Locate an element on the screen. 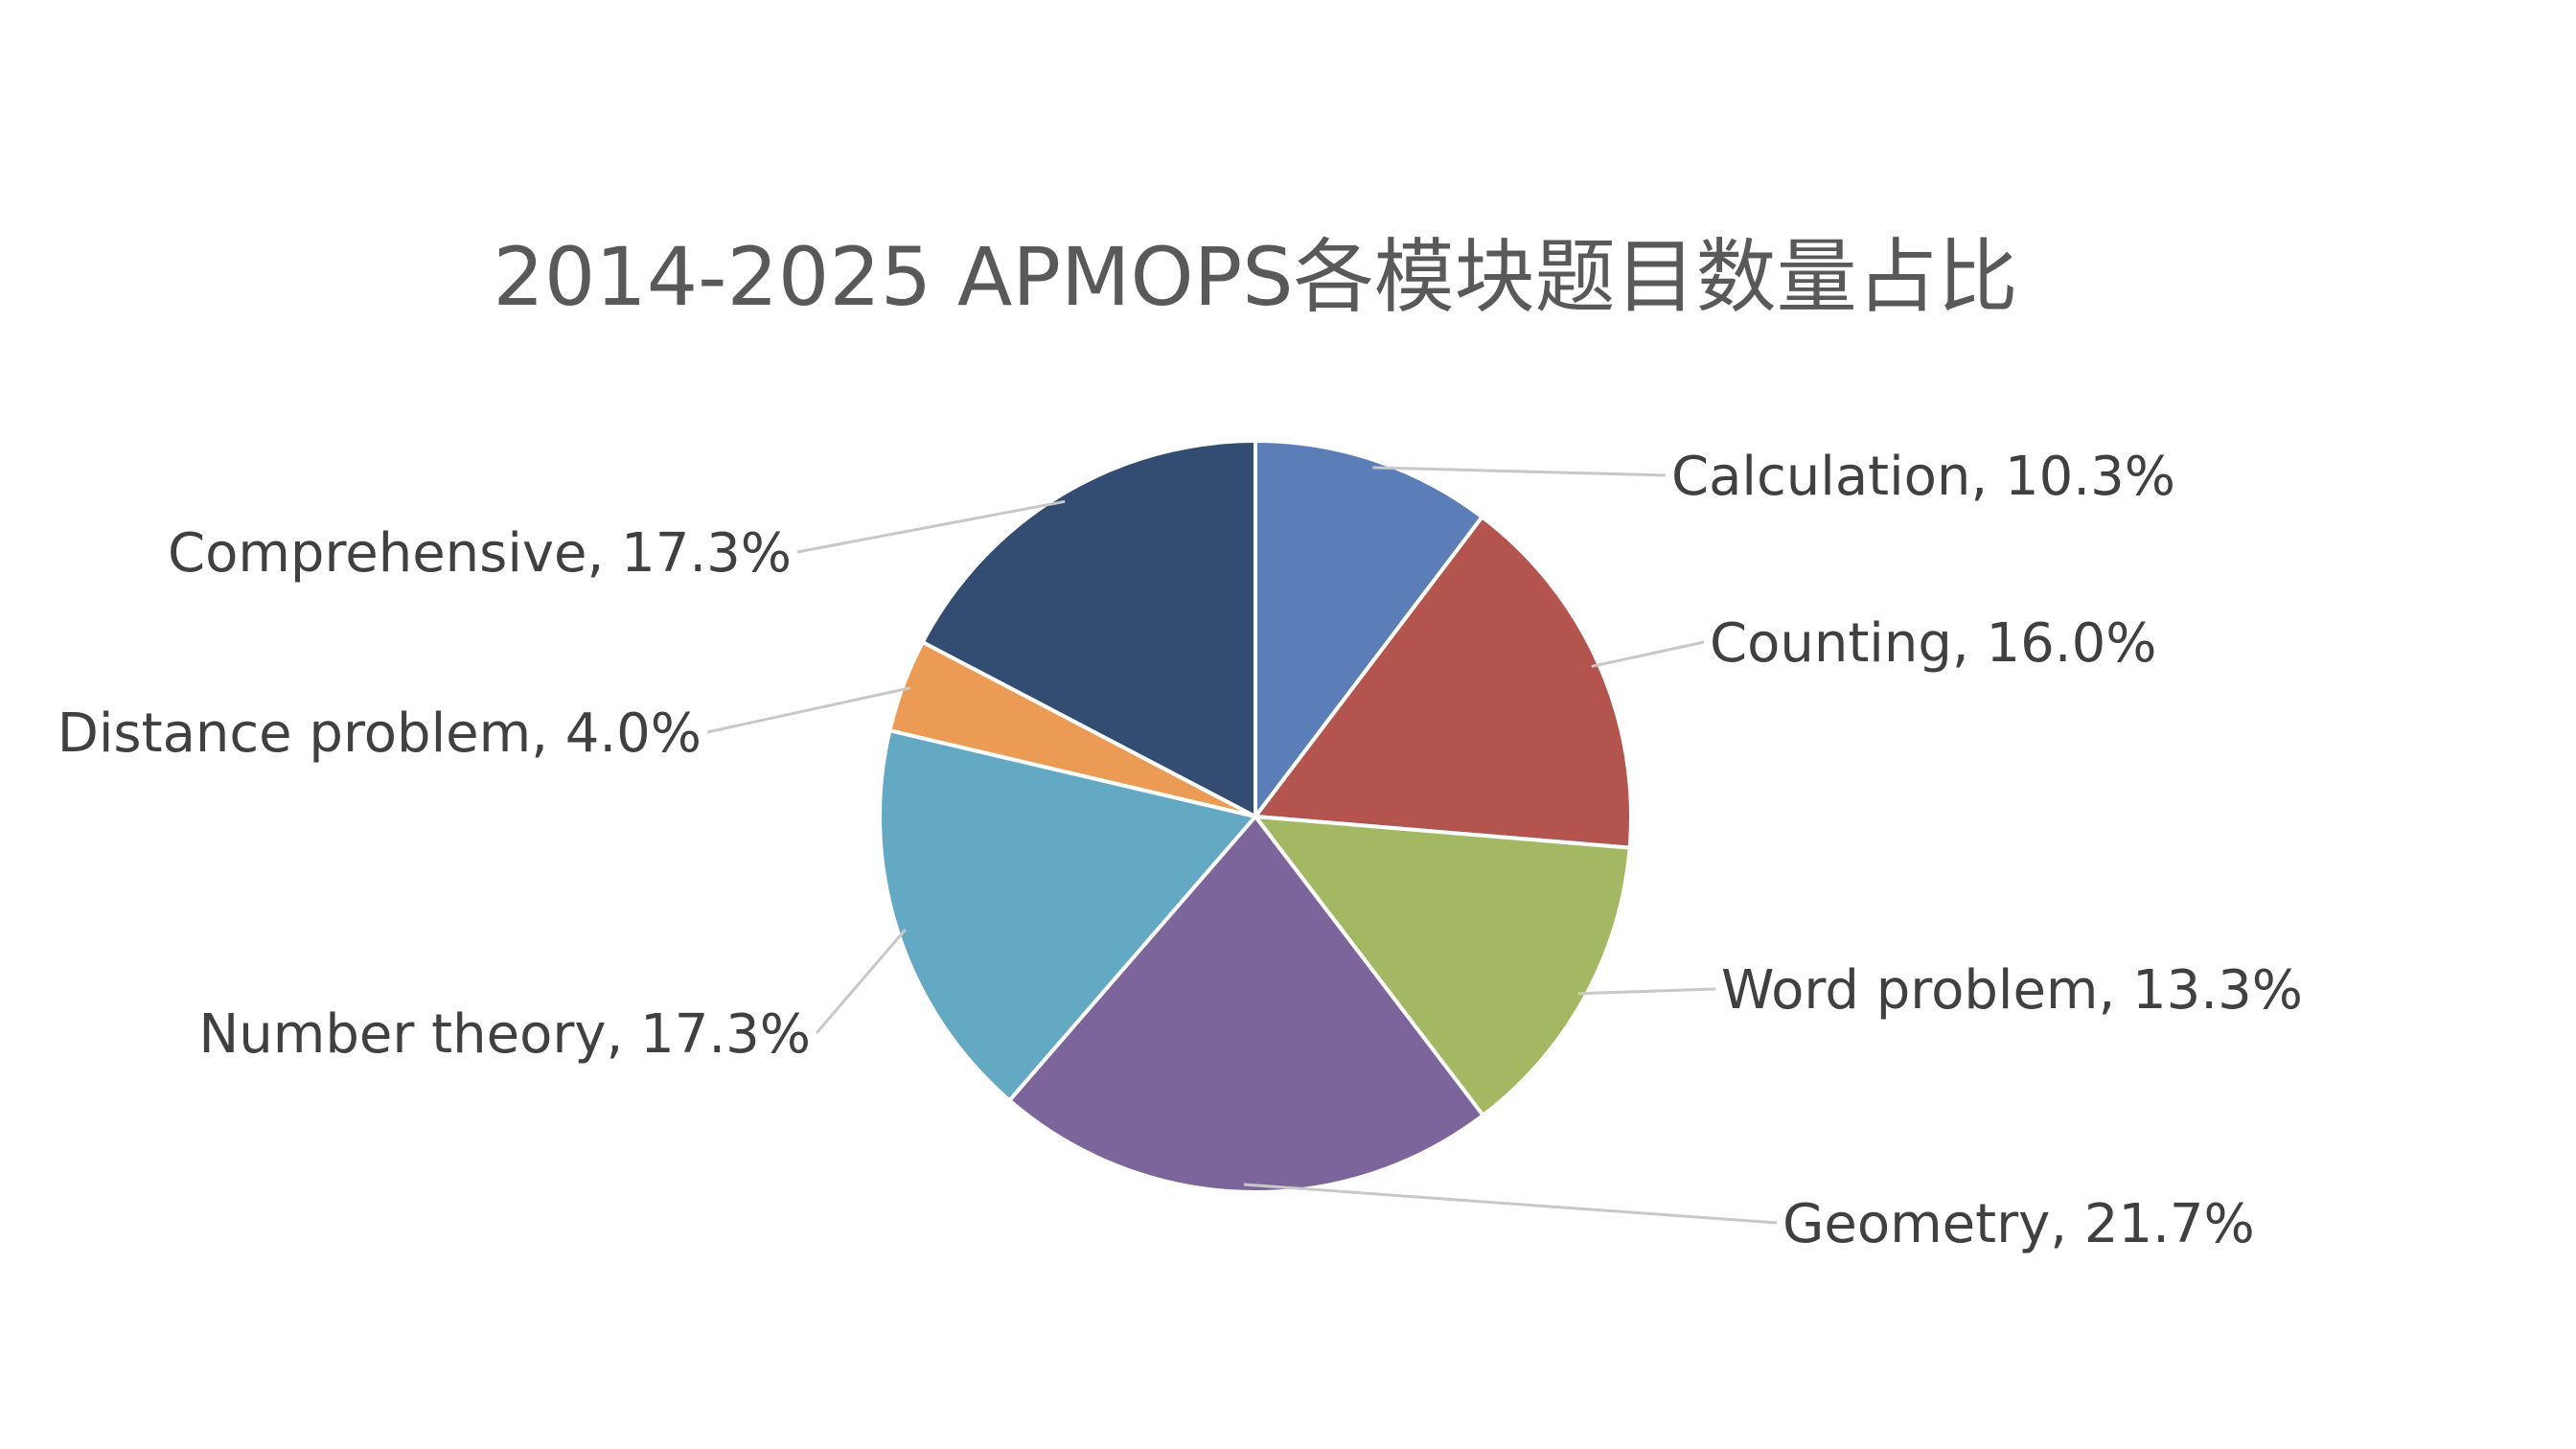 This screenshot has height=1449, width=2576. slice-label-word-problem: Word problem, 13.3% is located at coordinates (2012, 990).